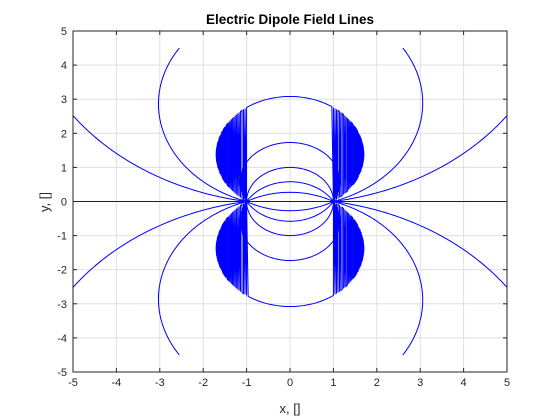  Describe the element at coordinates (62, 237) in the screenshot. I see `y-tick-label: -1` at that location.